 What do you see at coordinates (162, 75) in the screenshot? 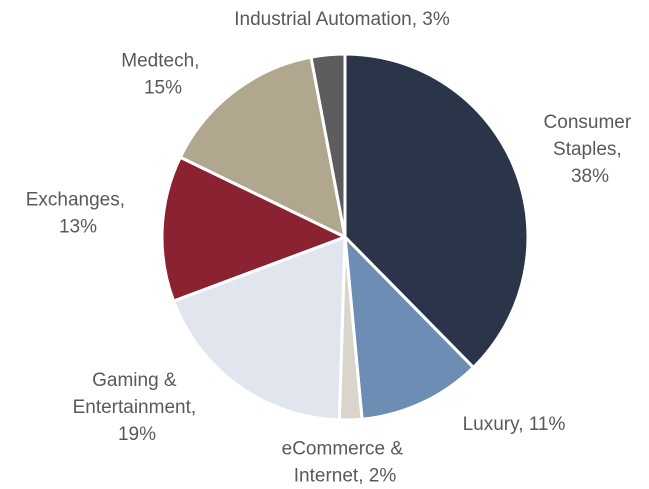
I see `slice-label: Medtech, 15%` at bounding box center [162, 75].